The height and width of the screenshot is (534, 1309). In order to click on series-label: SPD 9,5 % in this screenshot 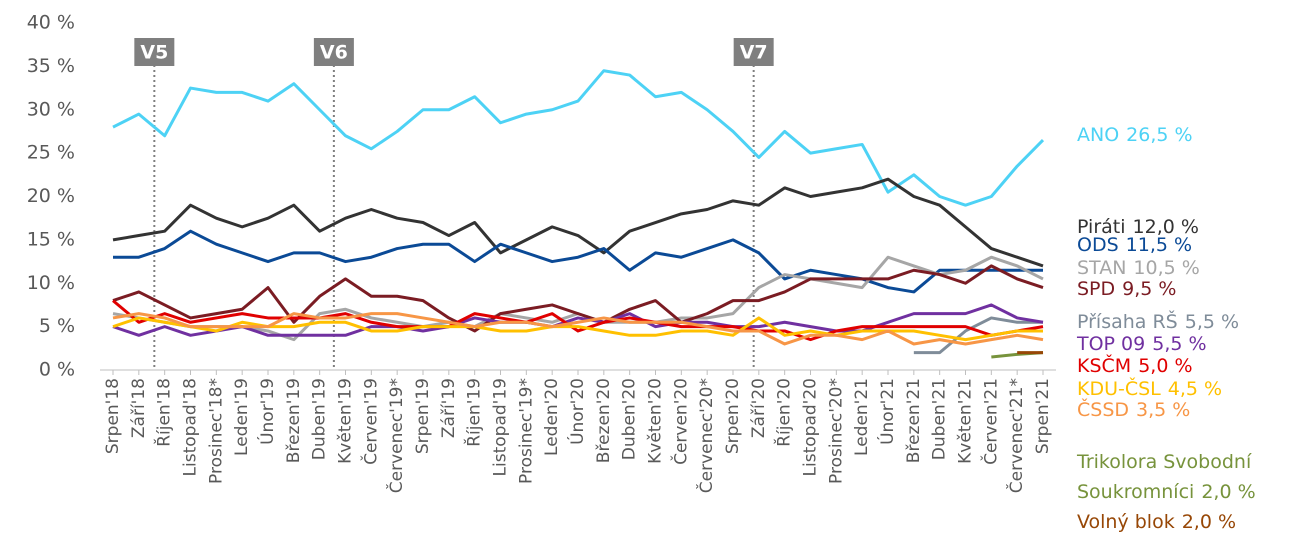, I will do `click(1126, 289)`.